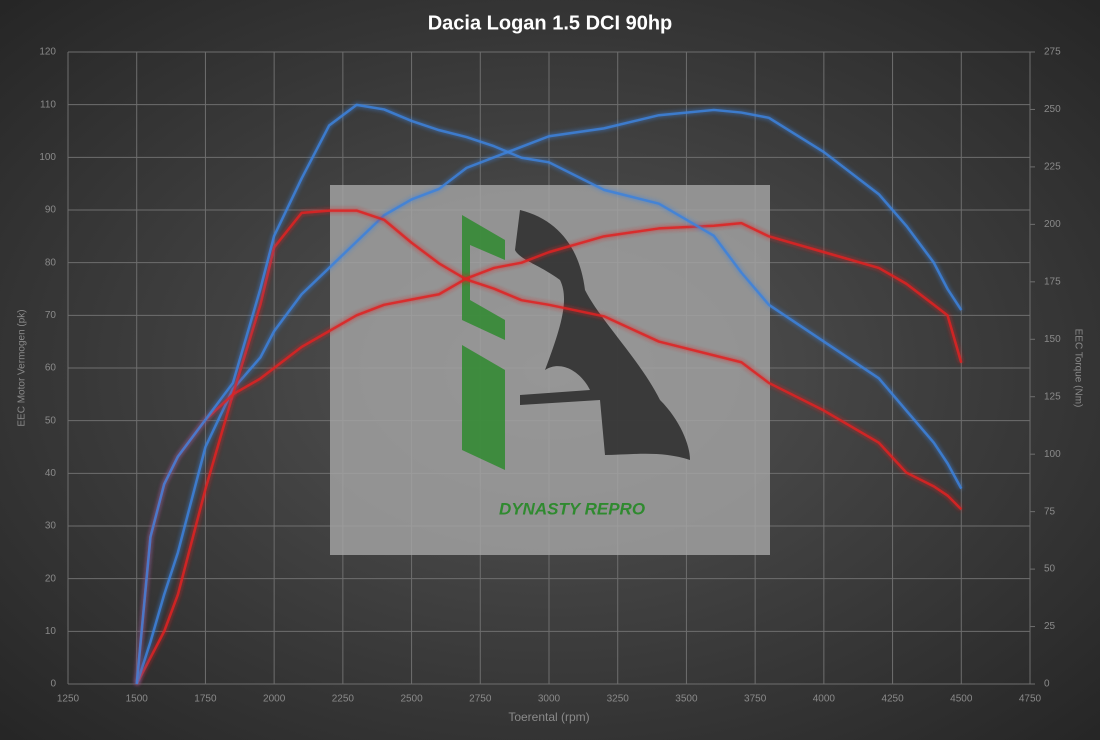 This screenshot has width=1100, height=740. I want to click on x-tick-label: 4250, so click(892, 699).